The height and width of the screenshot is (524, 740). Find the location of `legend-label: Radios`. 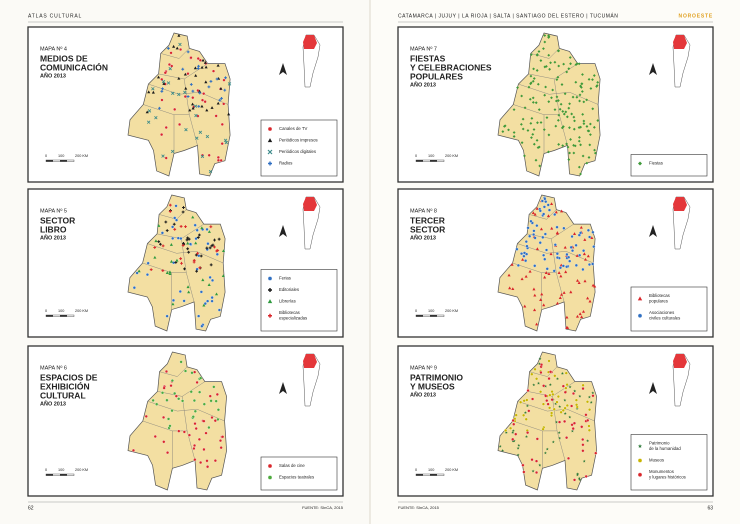

legend-label: Radios is located at coordinates (285, 163).